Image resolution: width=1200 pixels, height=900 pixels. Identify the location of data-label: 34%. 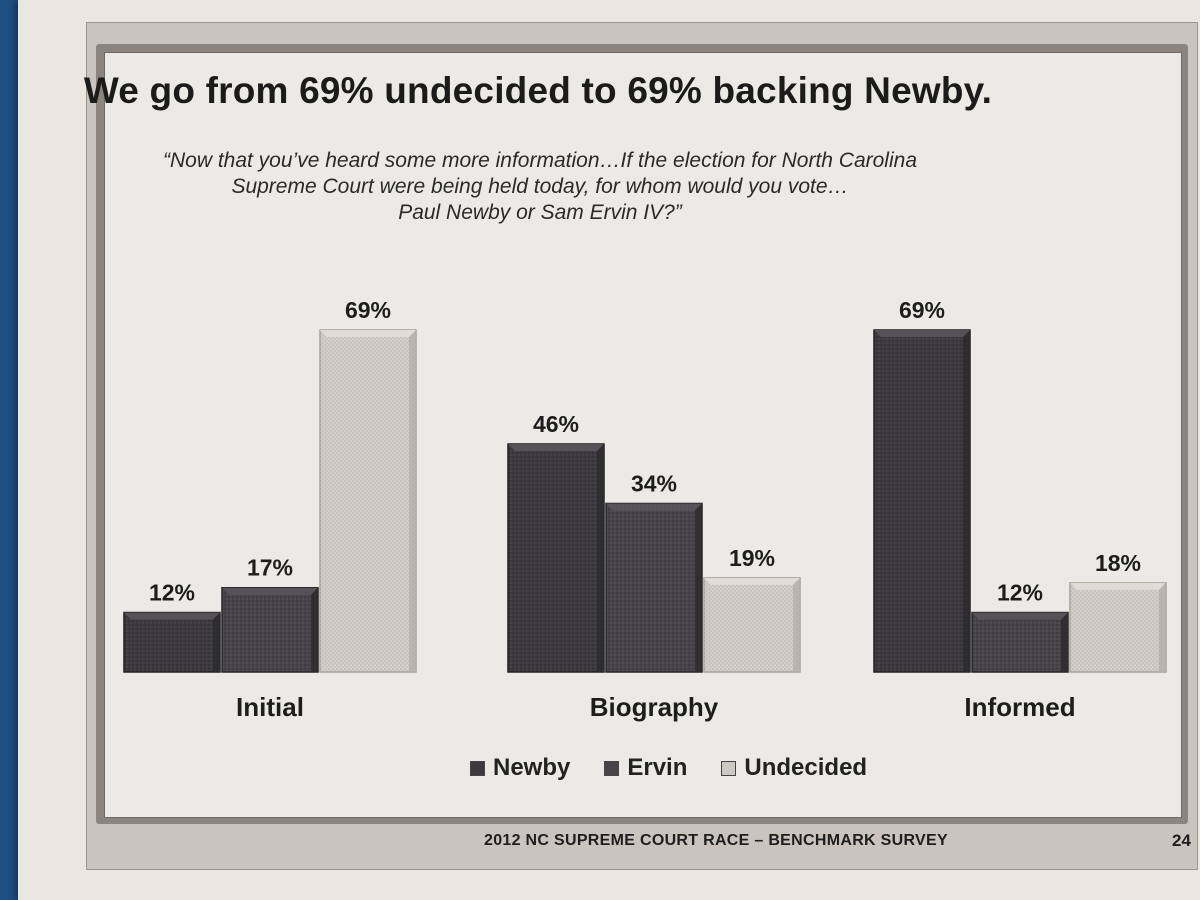
(654, 483).